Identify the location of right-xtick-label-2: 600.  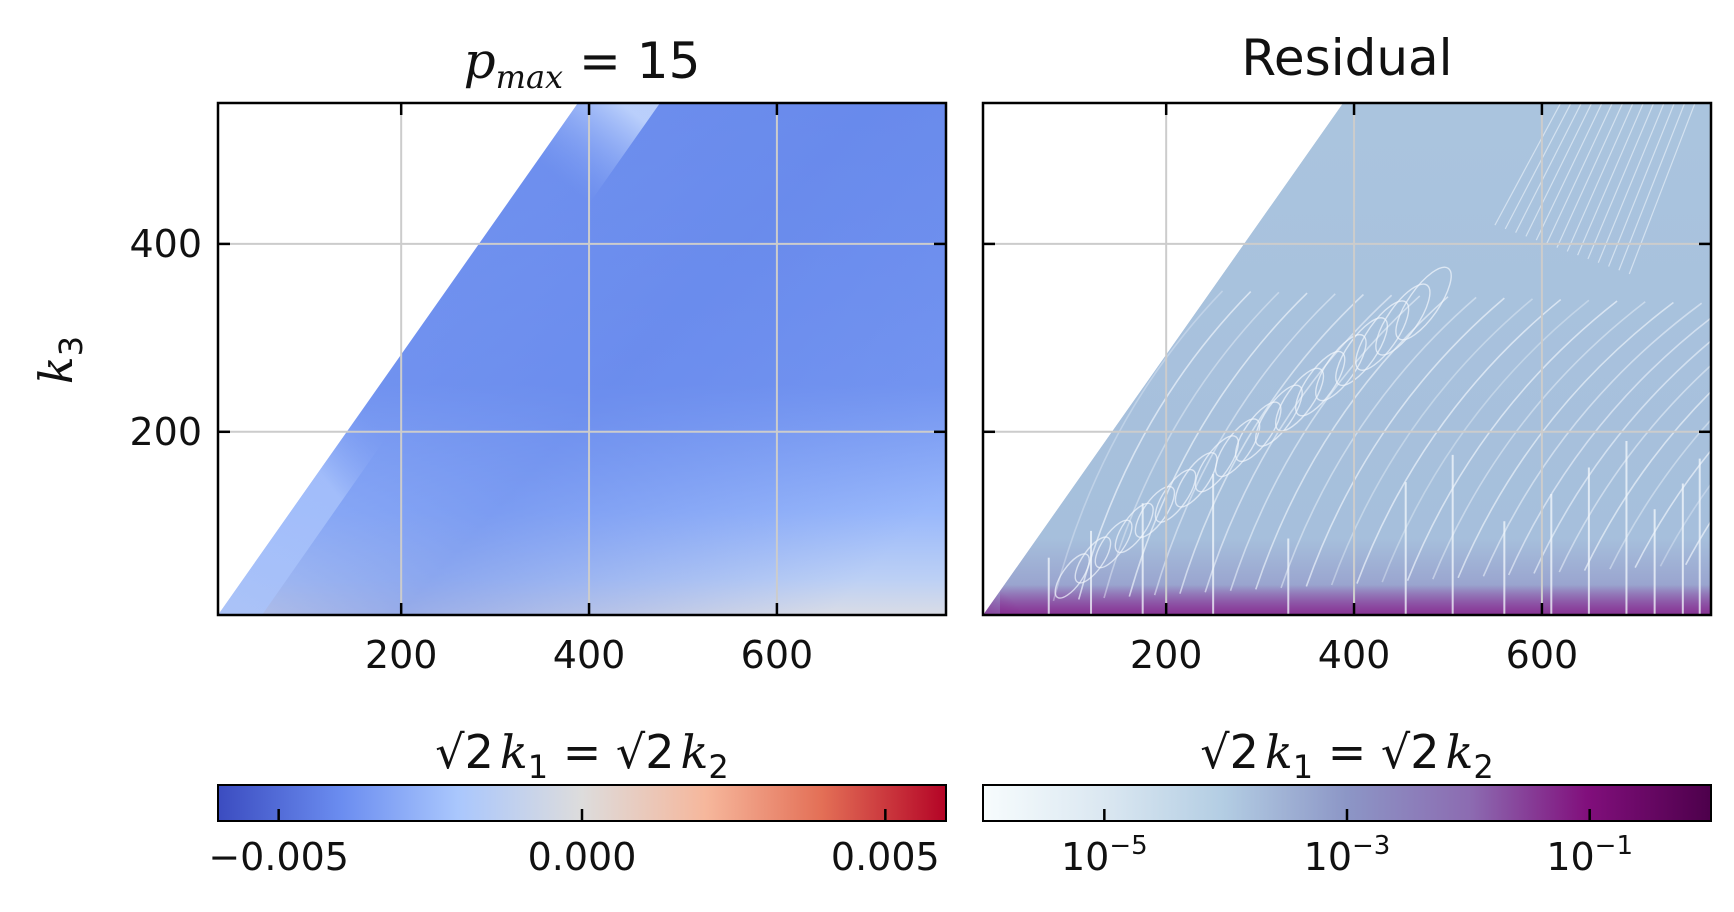
(1542, 655).